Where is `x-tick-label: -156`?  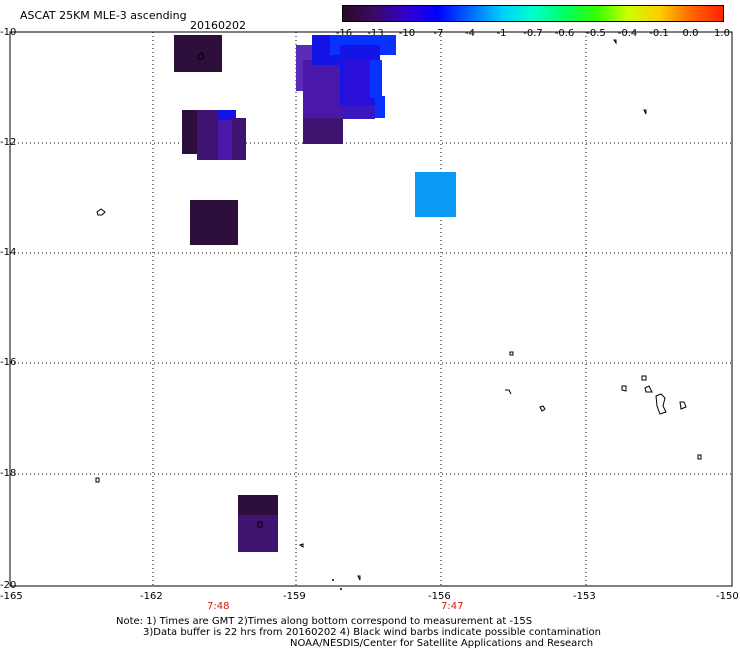 x-tick-label: -156 is located at coordinates (439, 596).